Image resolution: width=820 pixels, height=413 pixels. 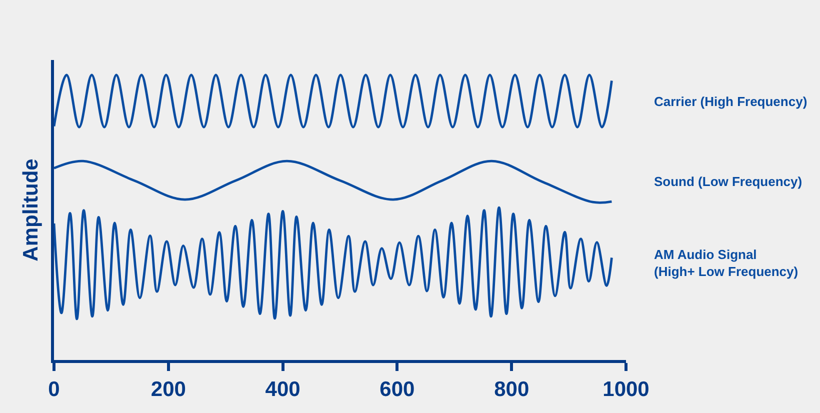 What do you see at coordinates (30, 210) in the screenshot?
I see `y-axis-title: Amplitude` at bounding box center [30, 210].